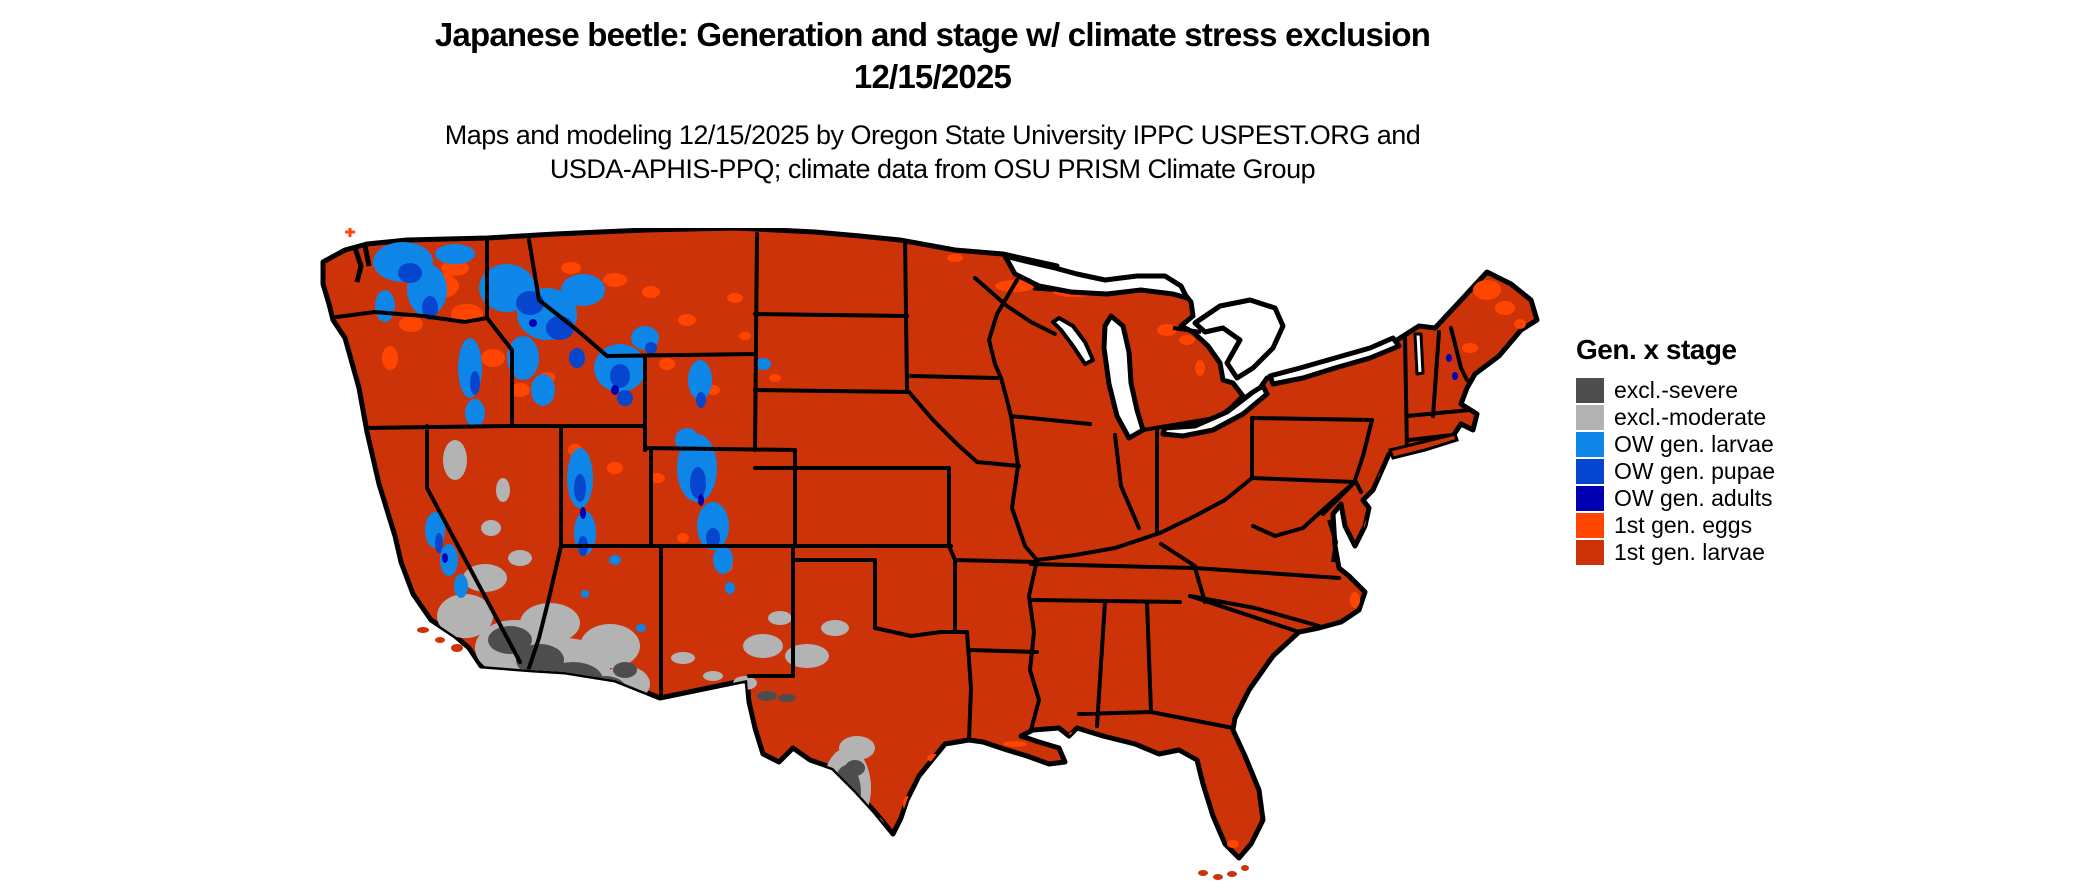  What do you see at coordinates (1073, 341) in the screenshot?
I see `green-bay` at bounding box center [1073, 341].